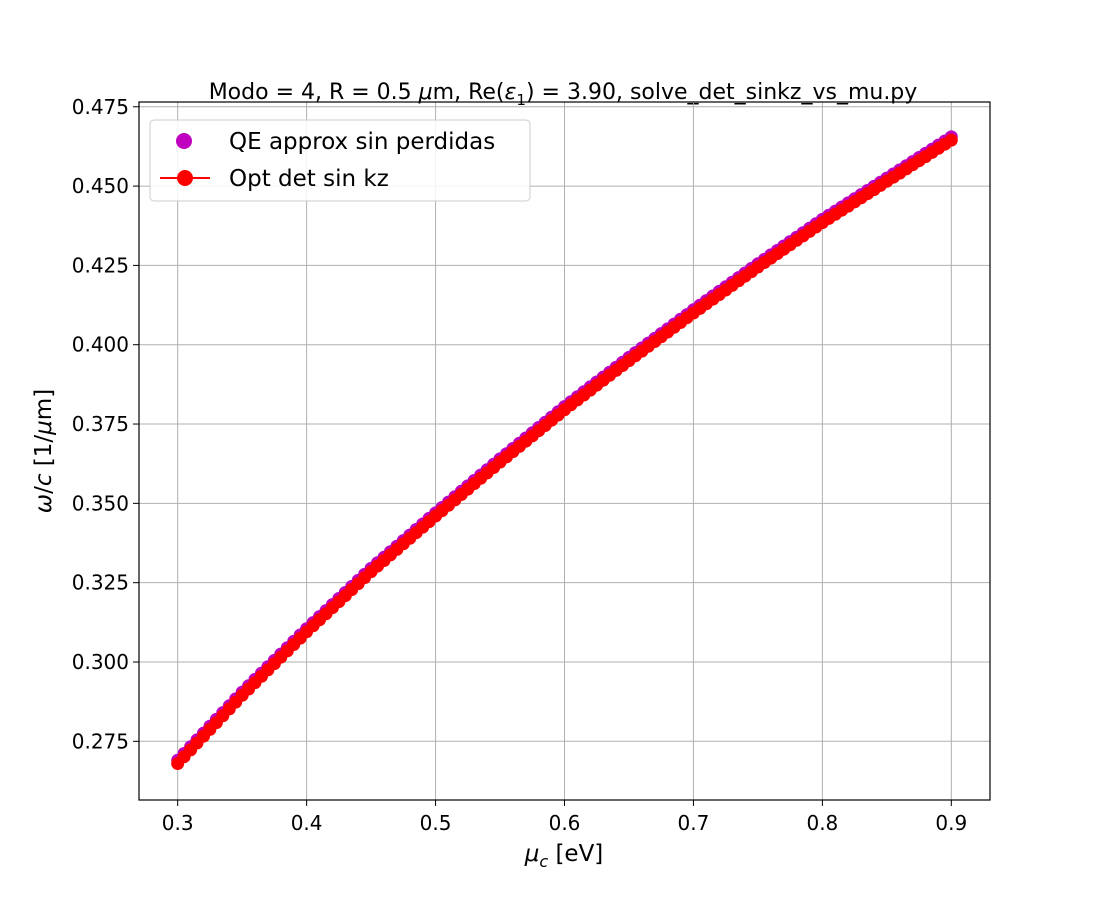 The image size is (1100, 900). What do you see at coordinates (694, 823) in the screenshot?
I see `x-tick-label-4: 0.7` at bounding box center [694, 823].